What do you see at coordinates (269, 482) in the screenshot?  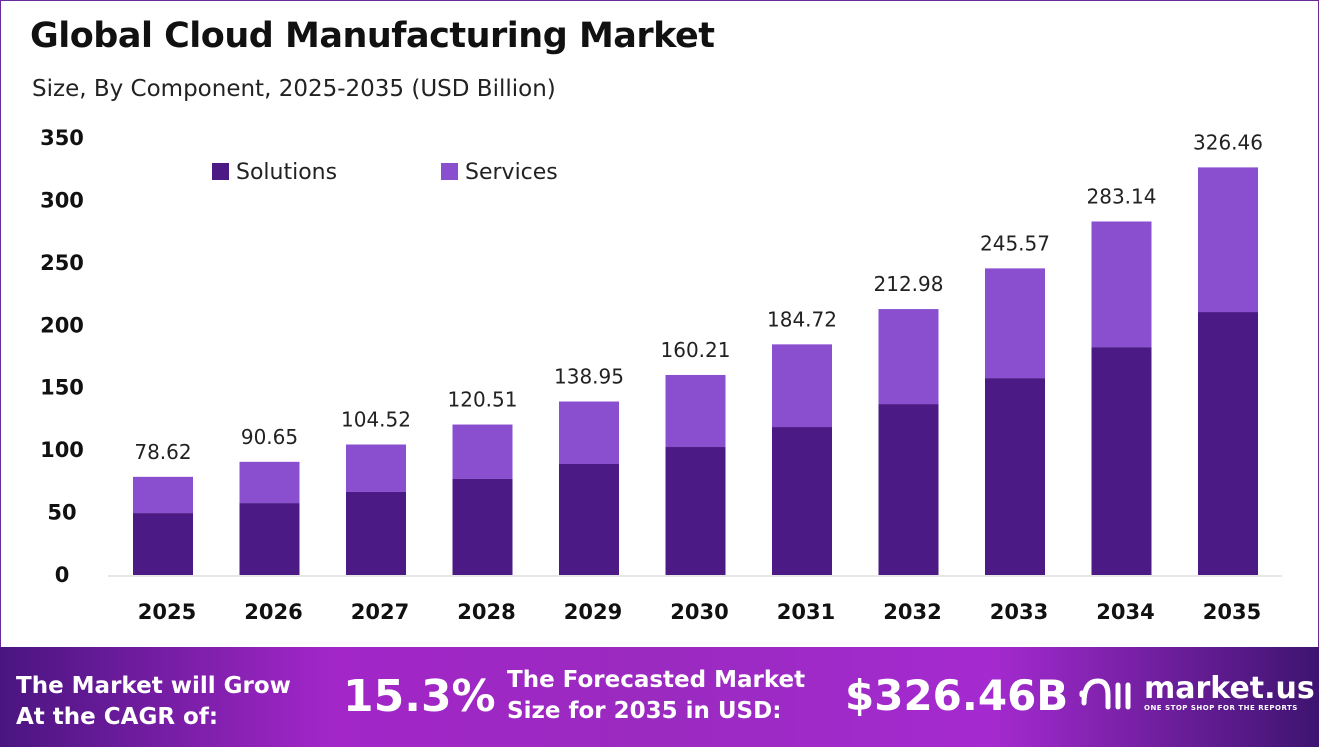 I see `bar-services-2026` at bounding box center [269, 482].